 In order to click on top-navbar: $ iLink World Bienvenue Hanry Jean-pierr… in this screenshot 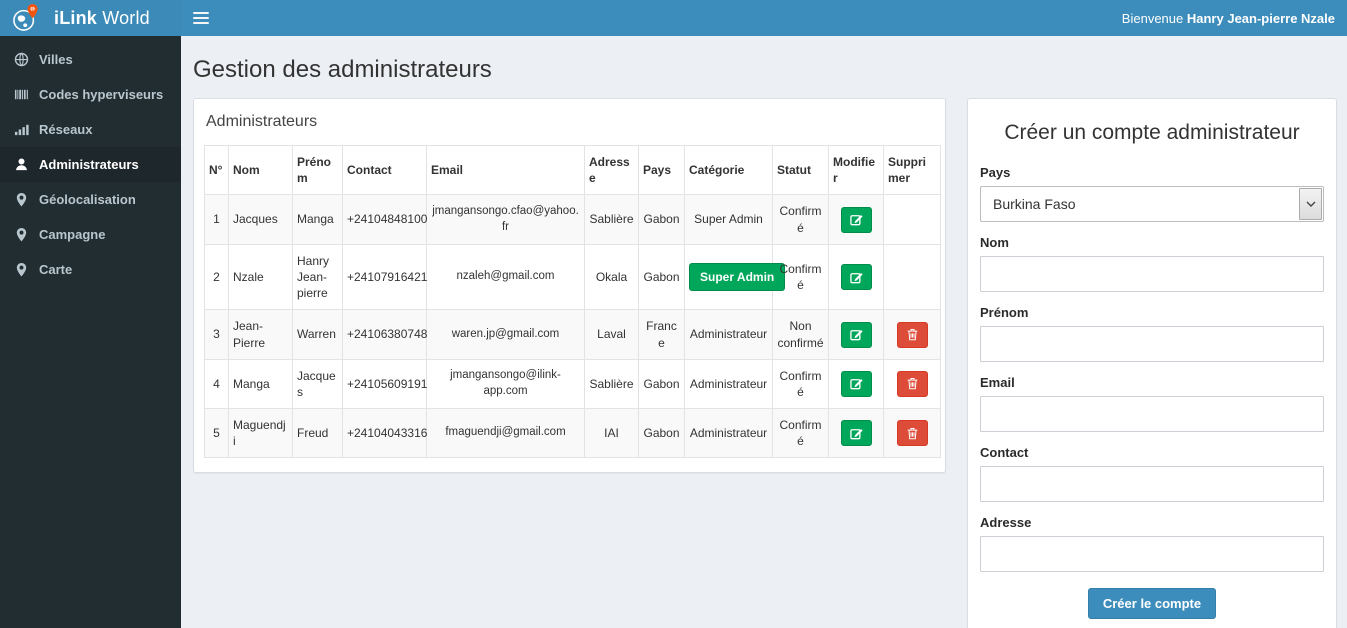, I will do `click(673, 18)`.